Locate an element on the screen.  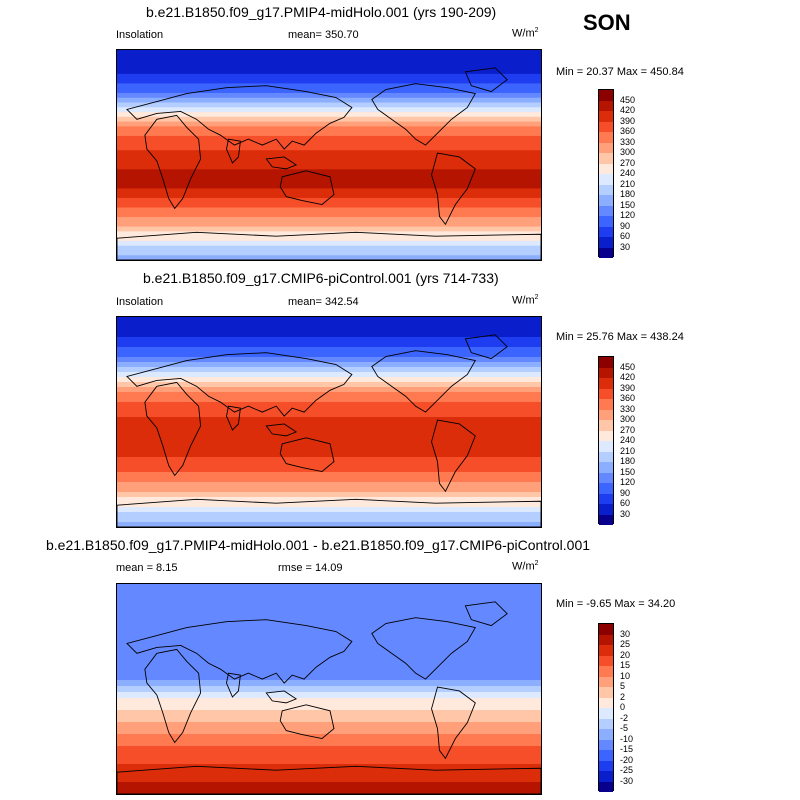
colorbar-label: 30 is located at coordinates (625, 513).